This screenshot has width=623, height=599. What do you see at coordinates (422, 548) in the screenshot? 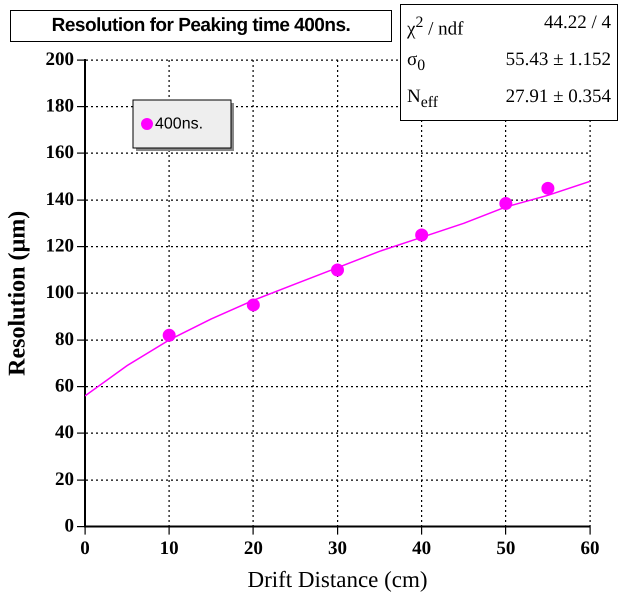
I see `x-tick-label: 40` at bounding box center [422, 548].